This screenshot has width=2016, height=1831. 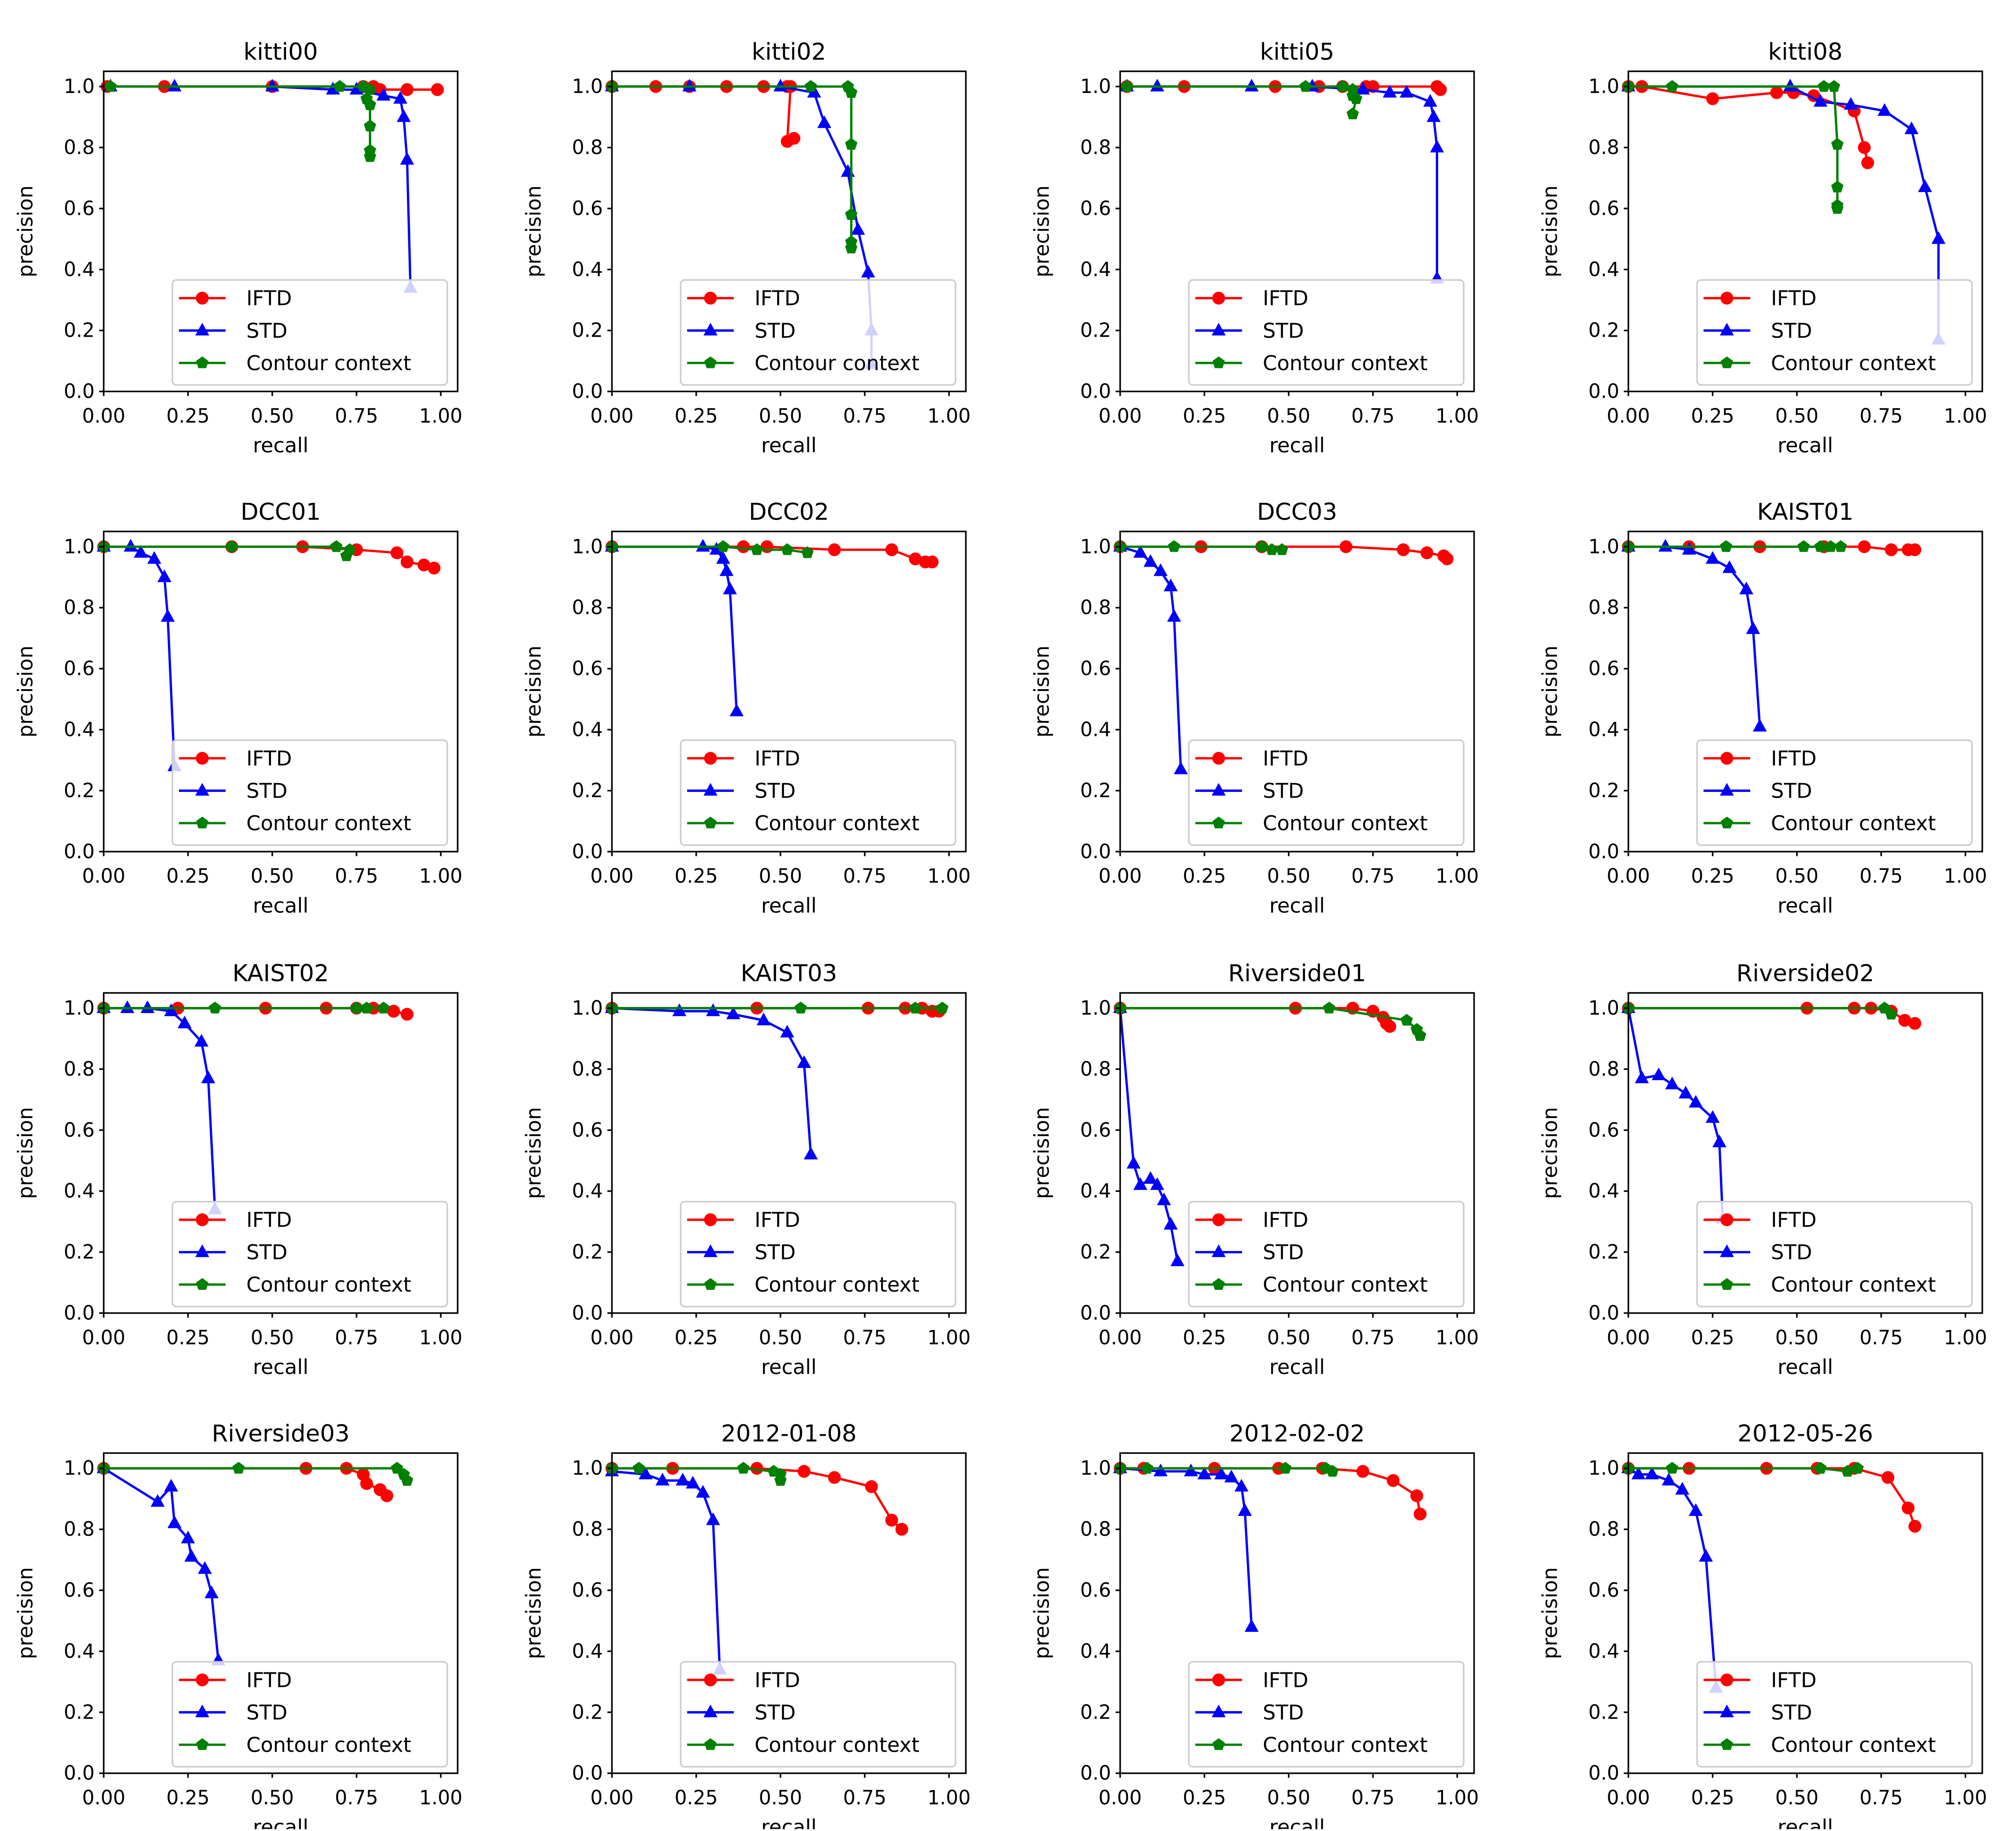 What do you see at coordinates (818, 1714) in the screenshot?
I see `legend-box` at bounding box center [818, 1714].